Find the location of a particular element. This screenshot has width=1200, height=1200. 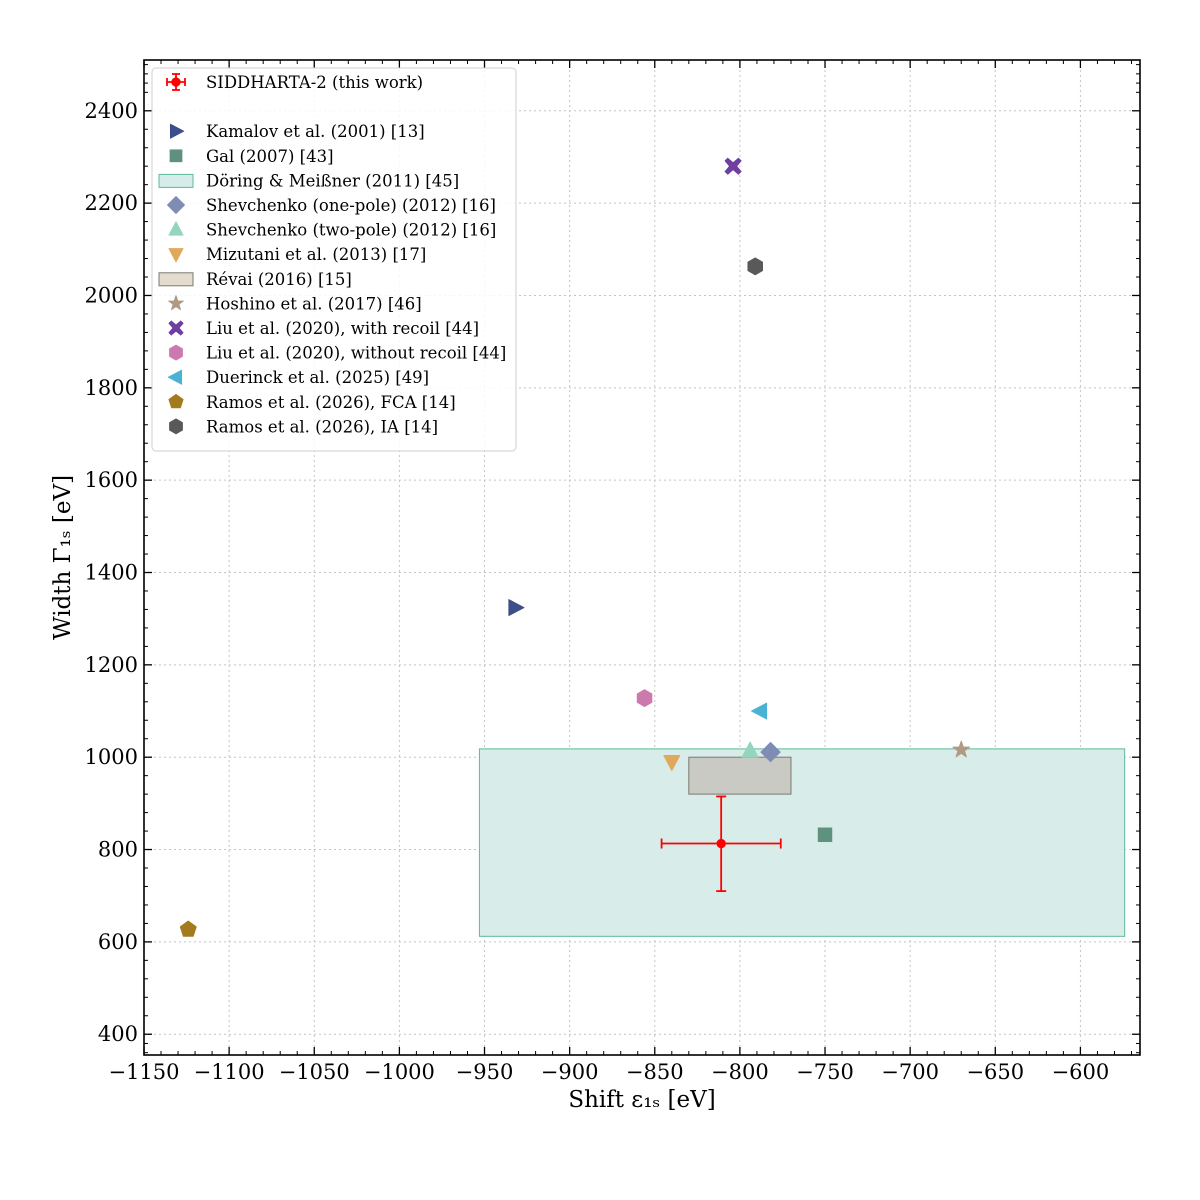

legend-entry: Ramos et al. (2026), FCA [14] is located at coordinates (312, 402).